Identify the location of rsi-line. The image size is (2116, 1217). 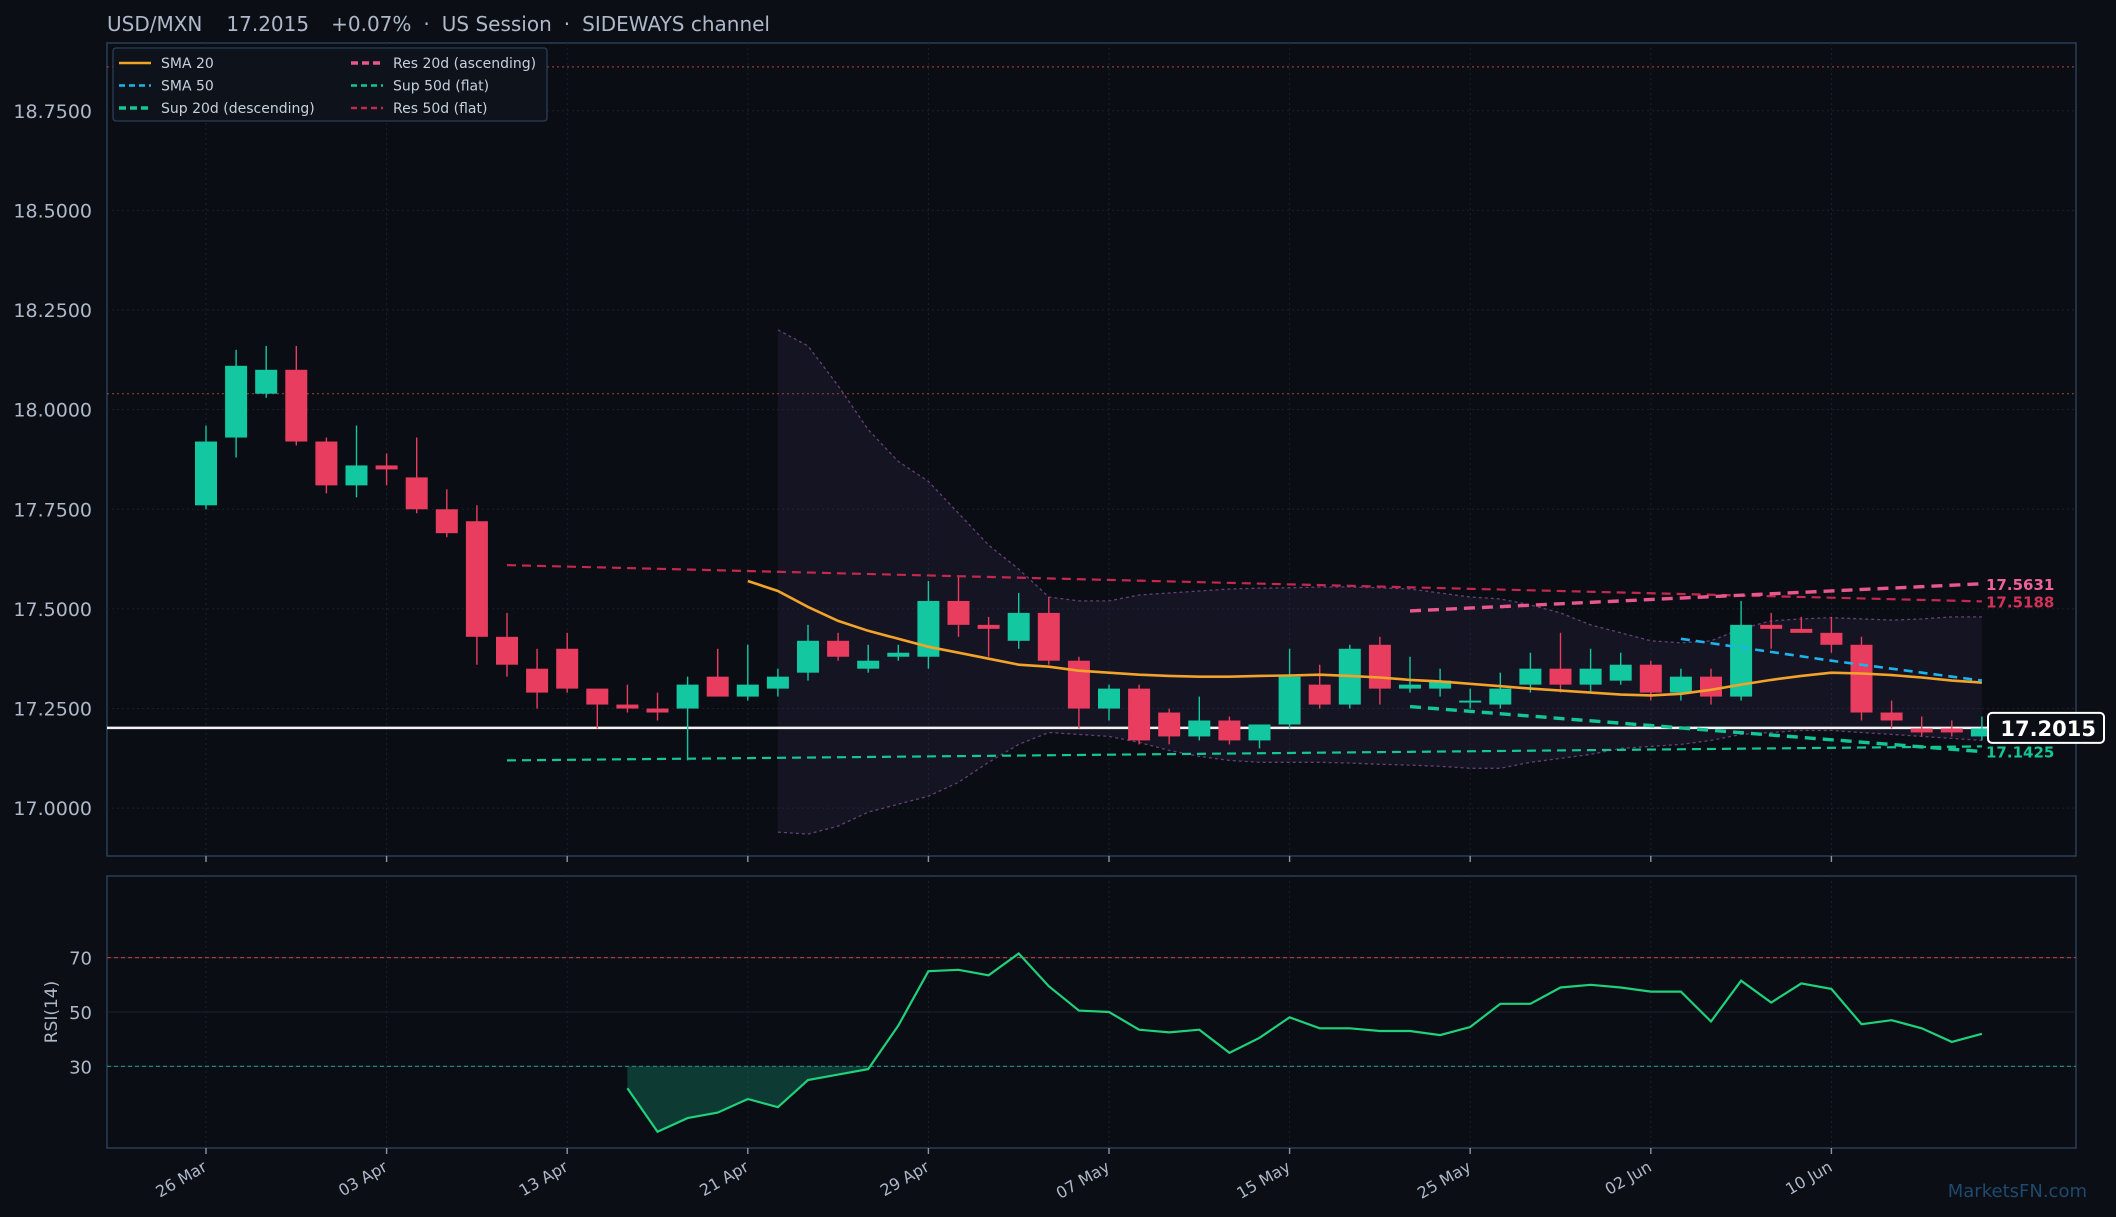
(1304, 1043).